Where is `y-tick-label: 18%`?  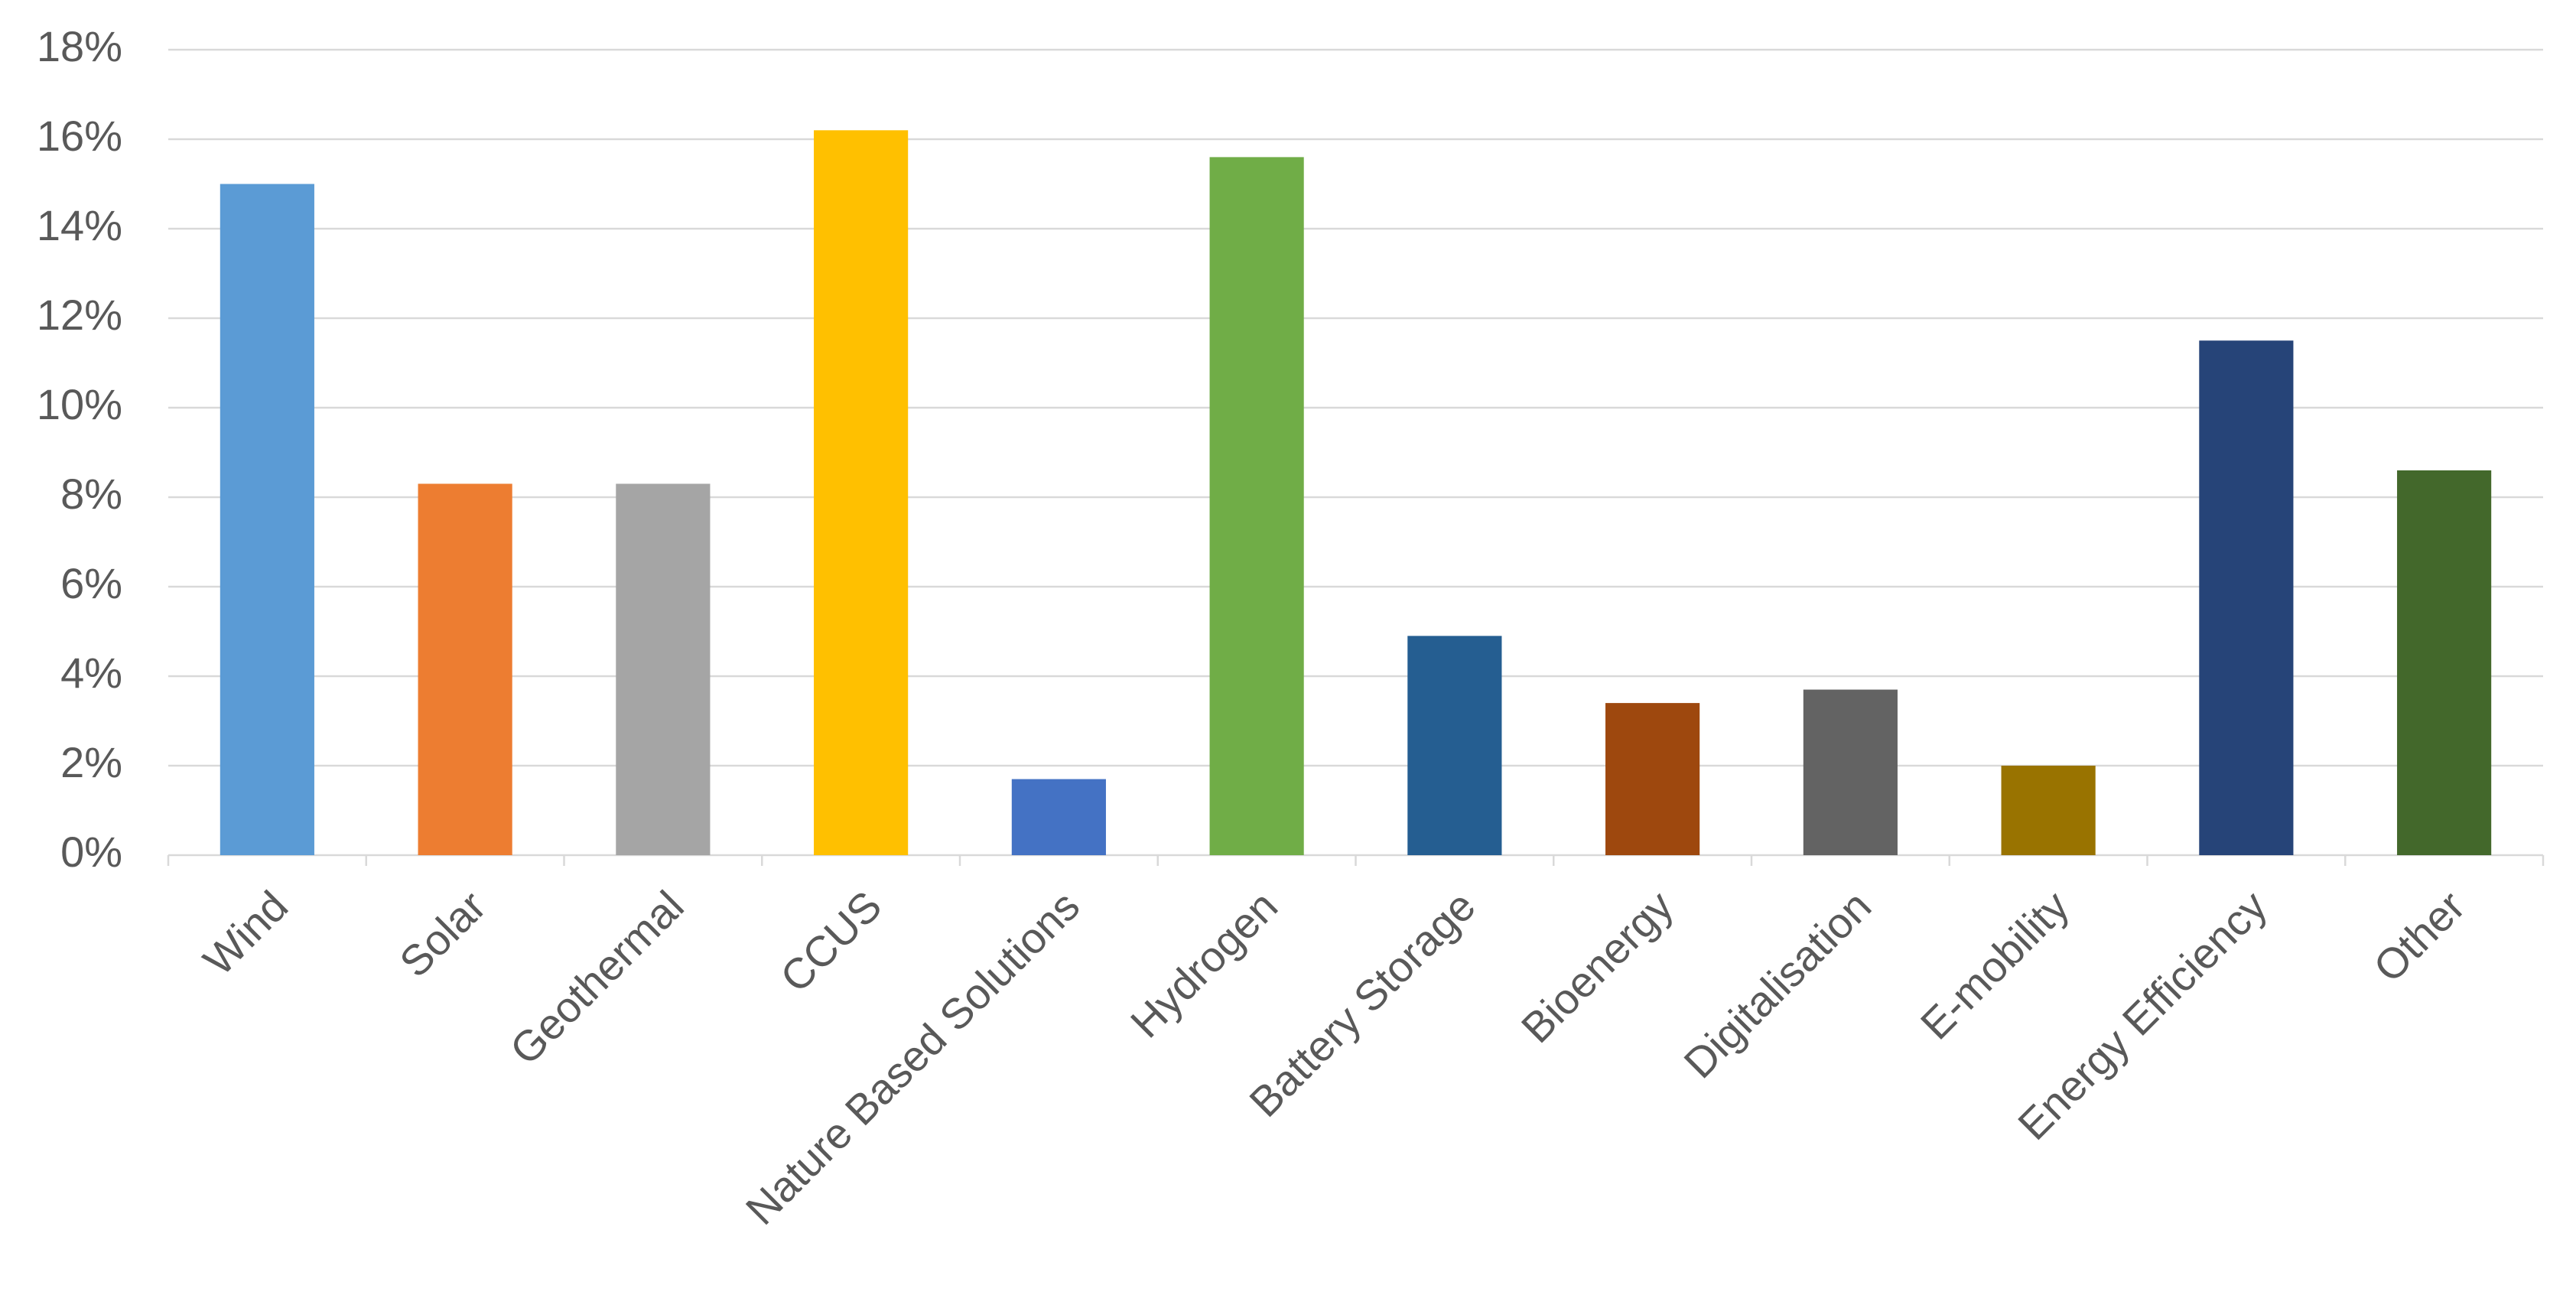
y-tick-label: 18% is located at coordinates (79, 46).